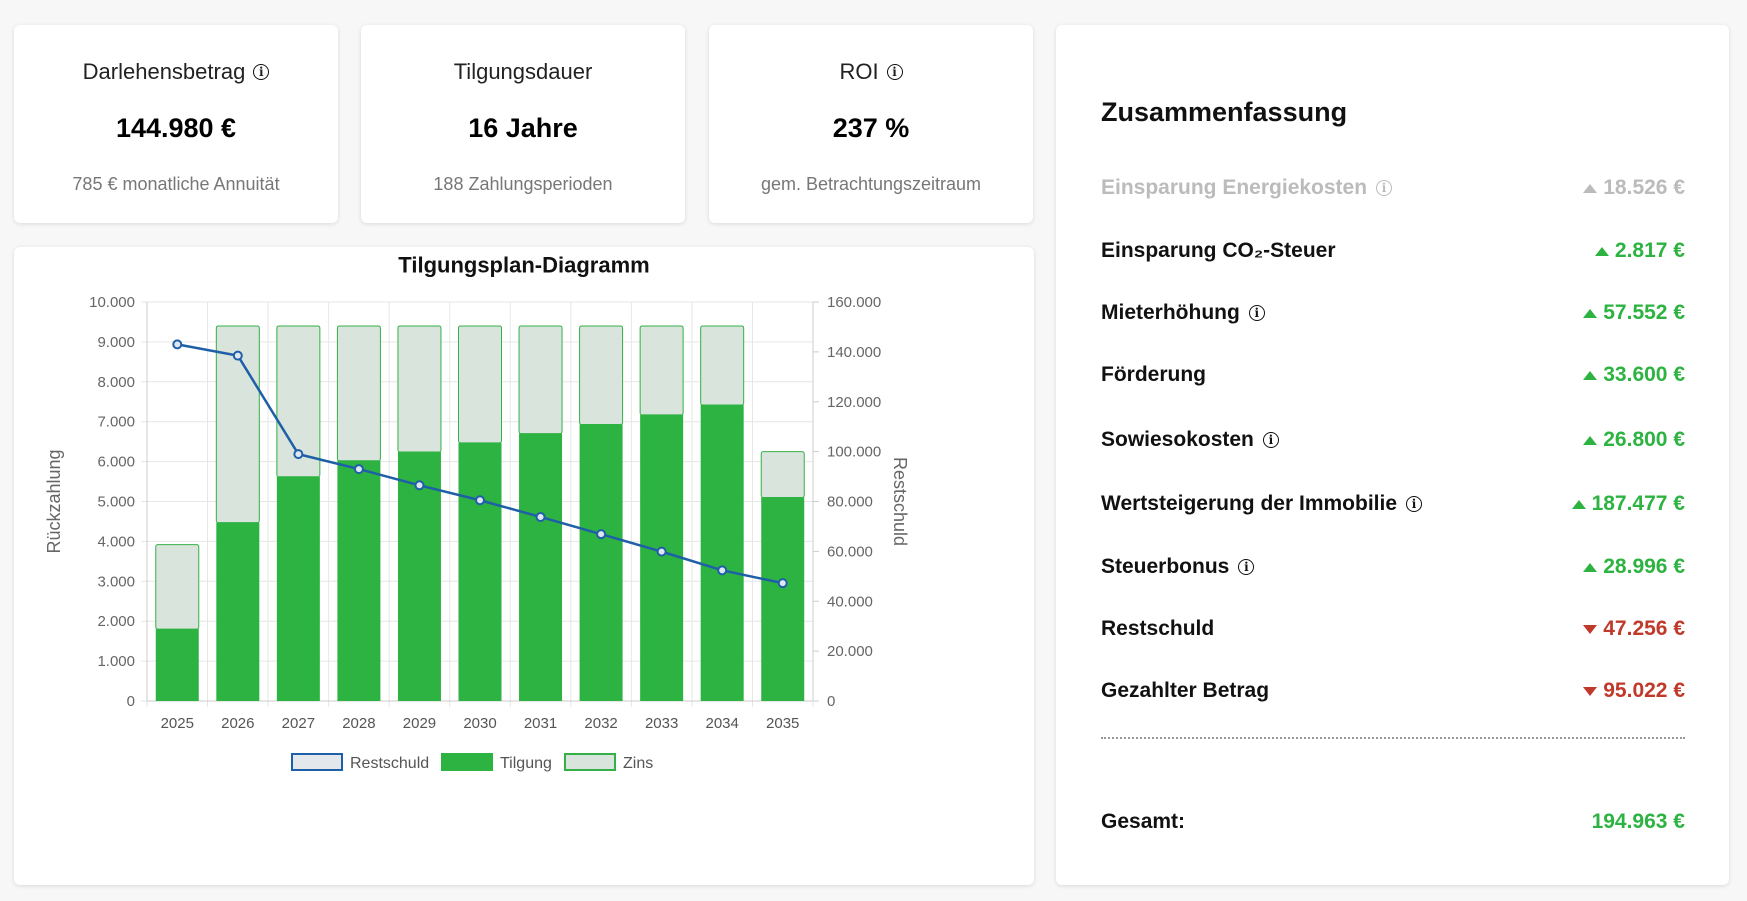 The image size is (1747, 901). I want to click on y2-tick-label: 120.000, so click(854, 402).